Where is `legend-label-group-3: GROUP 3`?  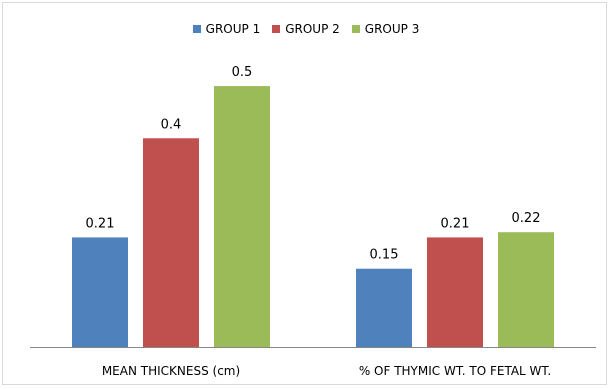 legend-label-group-3: GROUP 3 is located at coordinates (392, 29).